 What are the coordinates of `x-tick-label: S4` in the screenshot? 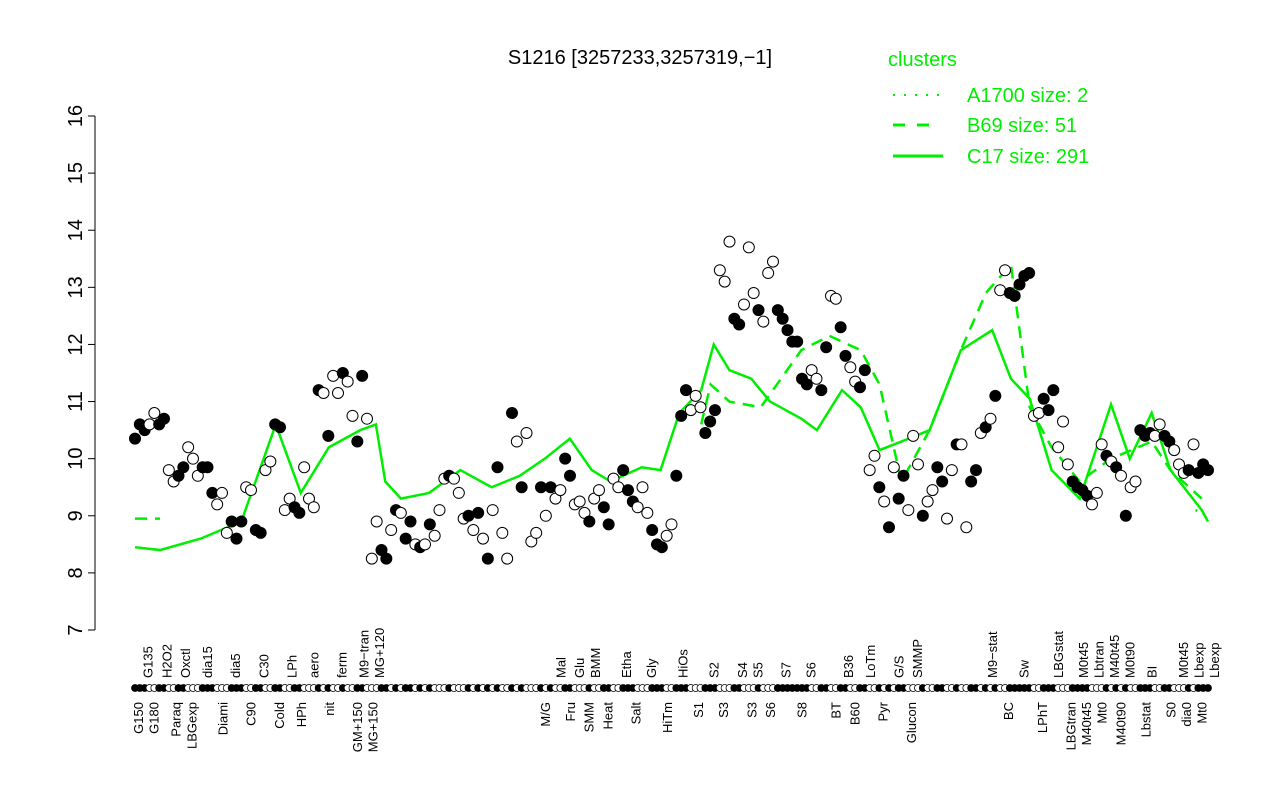 It's located at (742, 670).